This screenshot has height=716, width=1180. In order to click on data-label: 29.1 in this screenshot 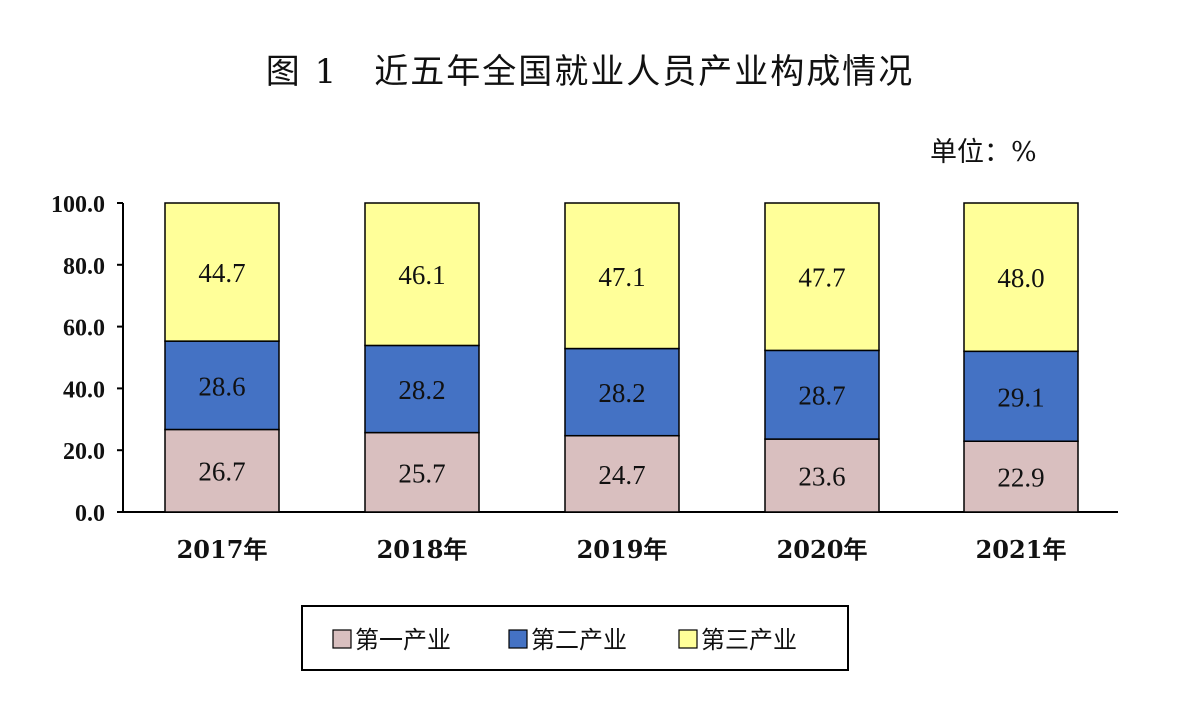, I will do `click(1020, 397)`.